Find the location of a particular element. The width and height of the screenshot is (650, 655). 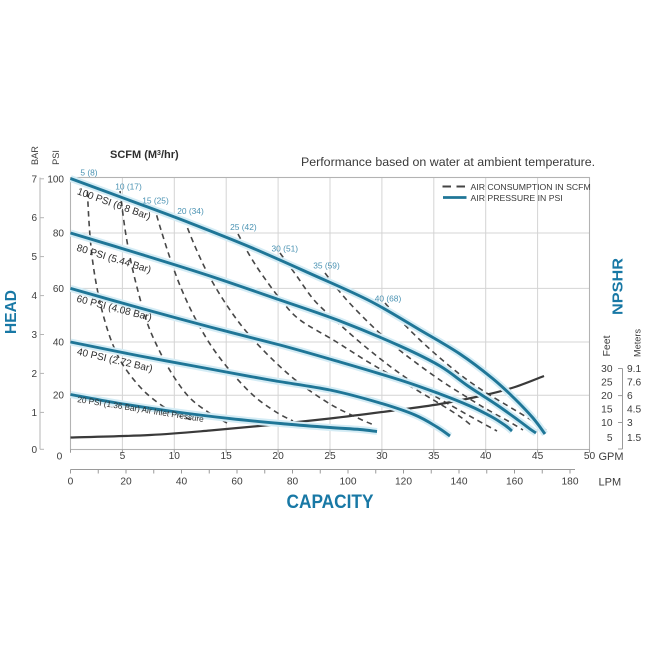

svg-text: 7 is located at coordinates (34, 179).